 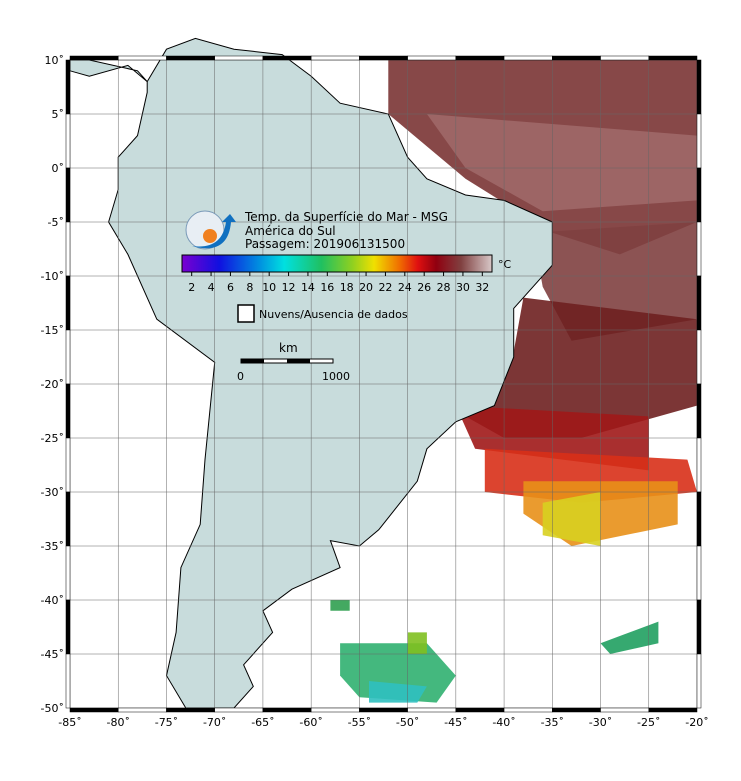 What do you see at coordinates (52, 492) in the screenshot?
I see `y-tick-label: -30˚` at bounding box center [52, 492].